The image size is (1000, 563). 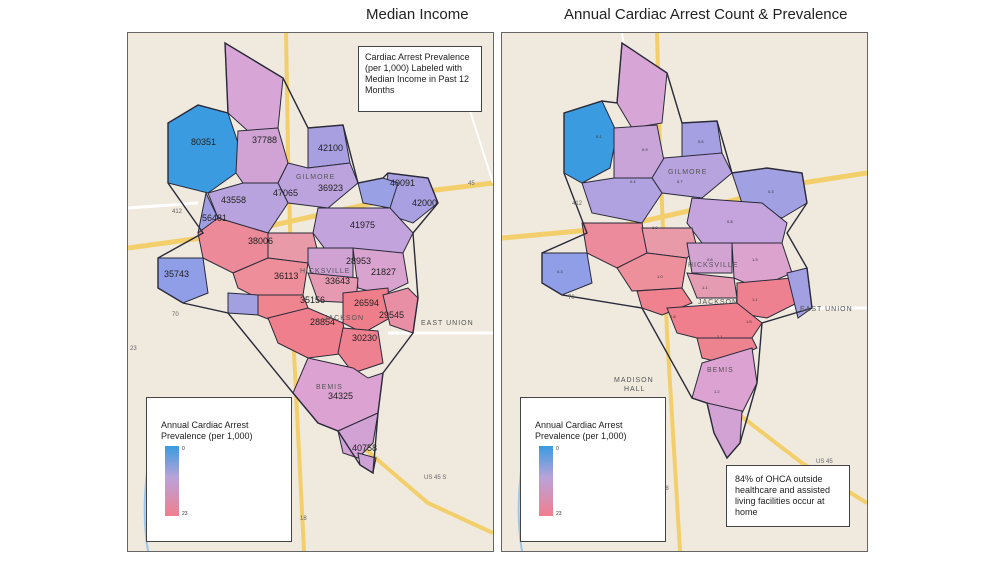 What do you see at coordinates (260, 241) in the screenshot?
I see `income-label: 38006` at bounding box center [260, 241].